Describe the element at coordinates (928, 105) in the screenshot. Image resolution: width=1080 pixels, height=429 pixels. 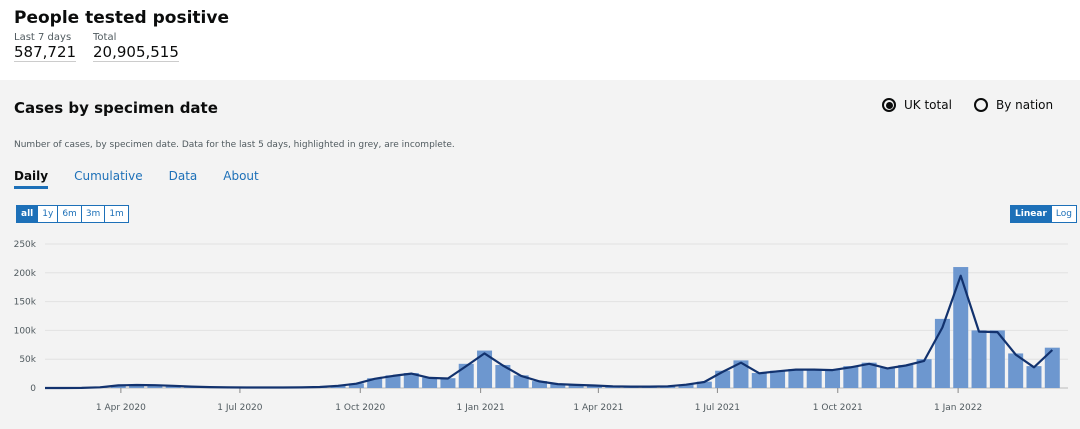
I see `radio-label: UK total` at that location.